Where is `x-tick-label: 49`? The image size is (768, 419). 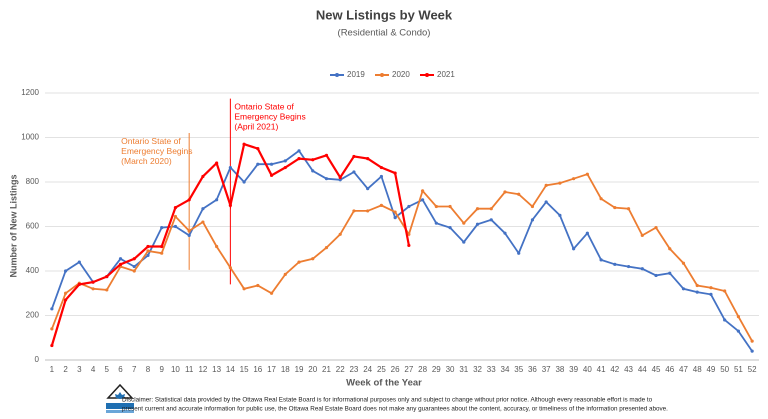 x-tick-label: 49 is located at coordinates (710, 369).